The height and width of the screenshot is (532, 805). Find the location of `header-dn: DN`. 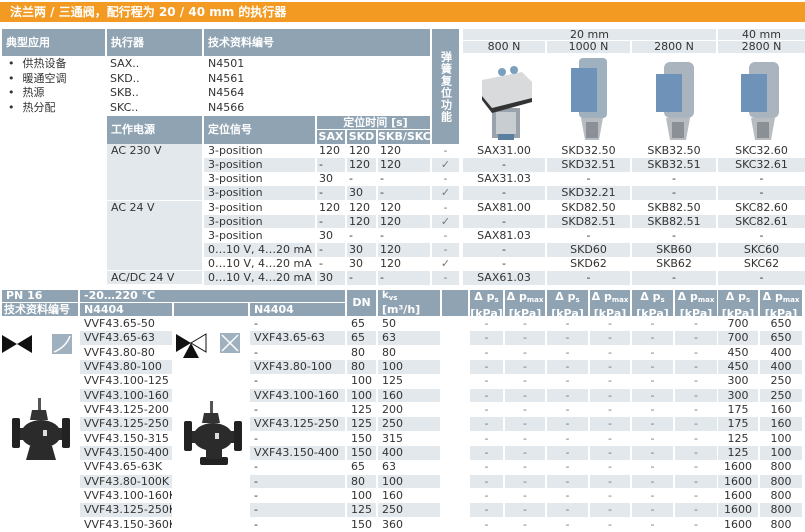

header-dn: DN is located at coordinates (361, 303).